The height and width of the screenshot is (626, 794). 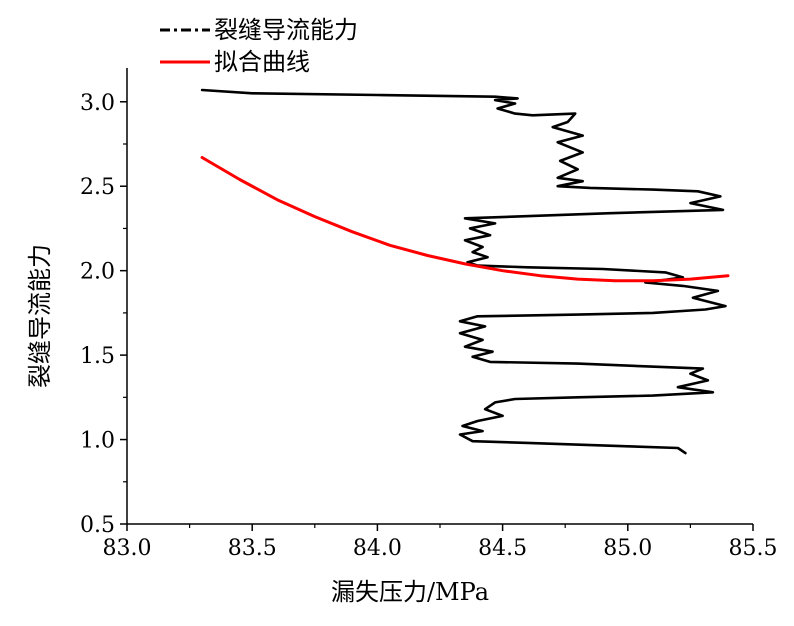 I want to click on legend-label-1: 拟合曲线, so click(x=262, y=62).